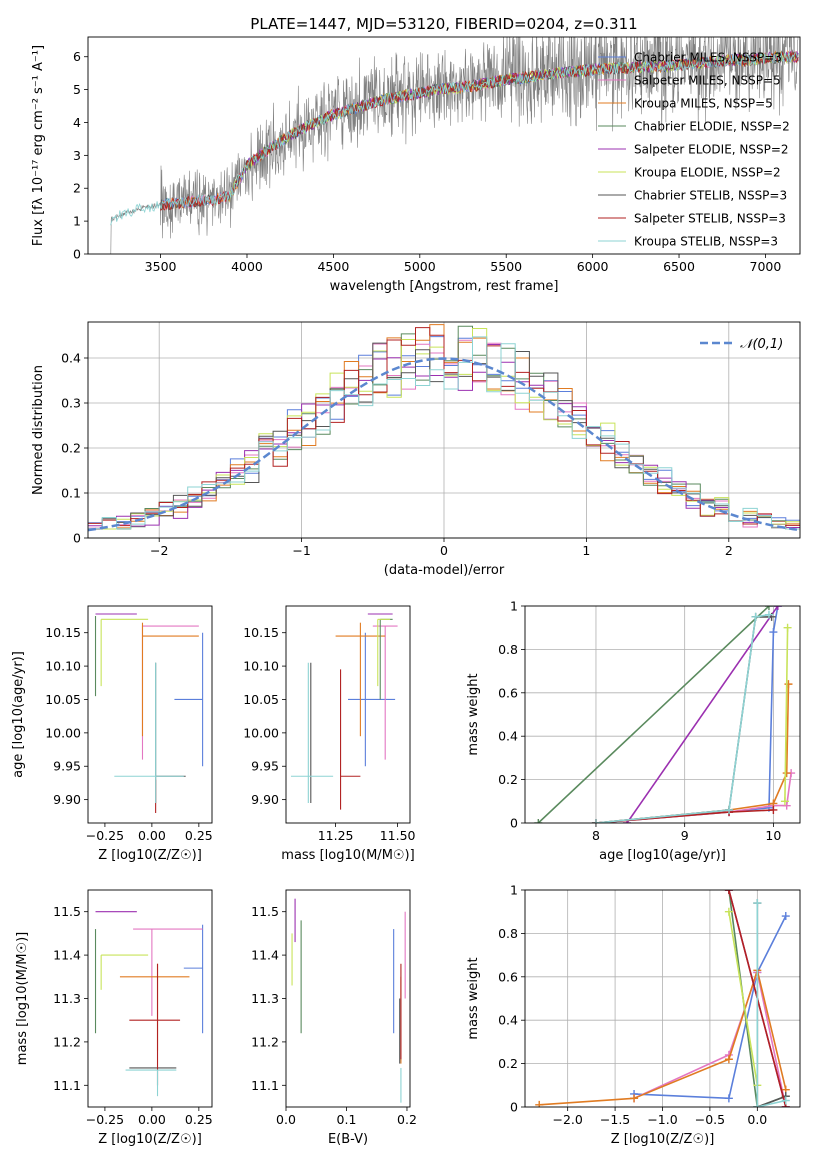 This screenshot has width=819, height=1170. What do you see at coordinates (712, 127) in the screenshot?
I see `legend-label-3: Chabrier ELODIE, NSSP=2` at bounding box center [712, 127].